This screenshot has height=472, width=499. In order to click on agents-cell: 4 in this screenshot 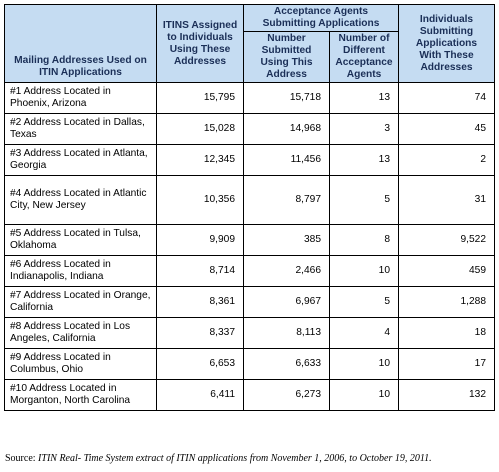, I will do `click(364, 333)`.